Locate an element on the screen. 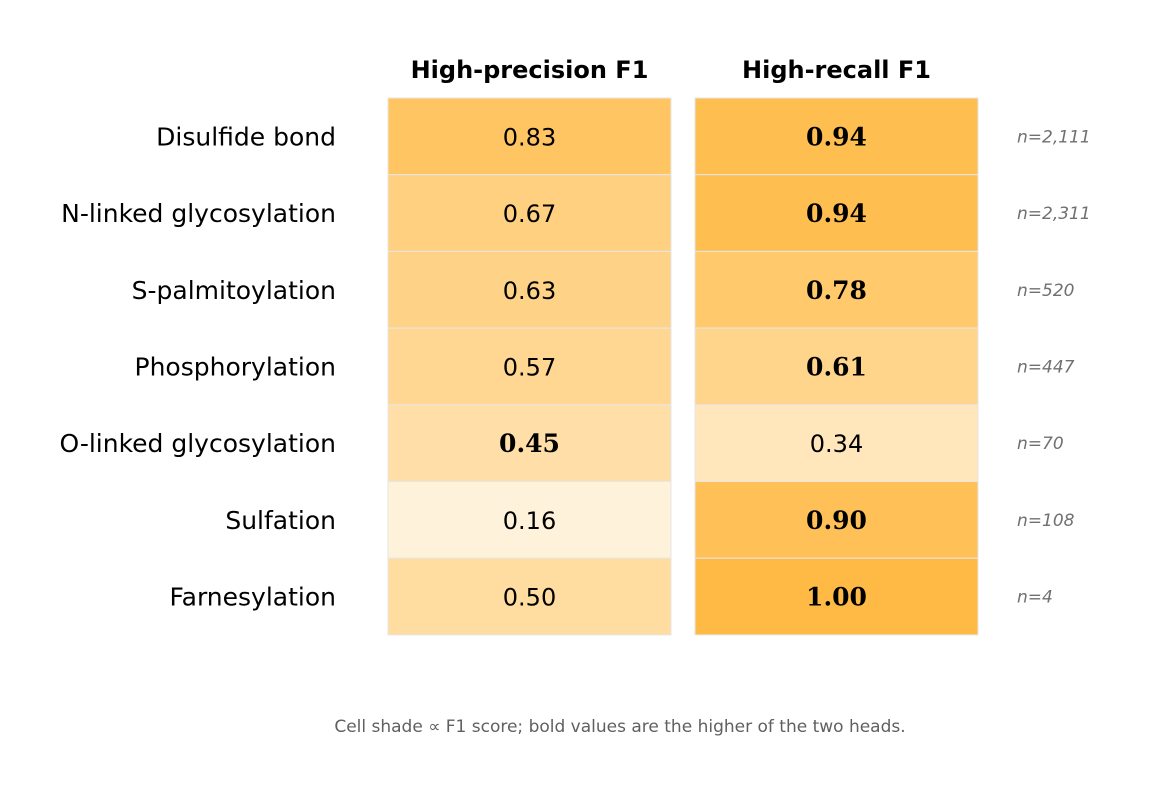 Image resolution: width=1151 pixels, height=793 pixels. row-label: Sulfation is located at coordinates (280, 520).